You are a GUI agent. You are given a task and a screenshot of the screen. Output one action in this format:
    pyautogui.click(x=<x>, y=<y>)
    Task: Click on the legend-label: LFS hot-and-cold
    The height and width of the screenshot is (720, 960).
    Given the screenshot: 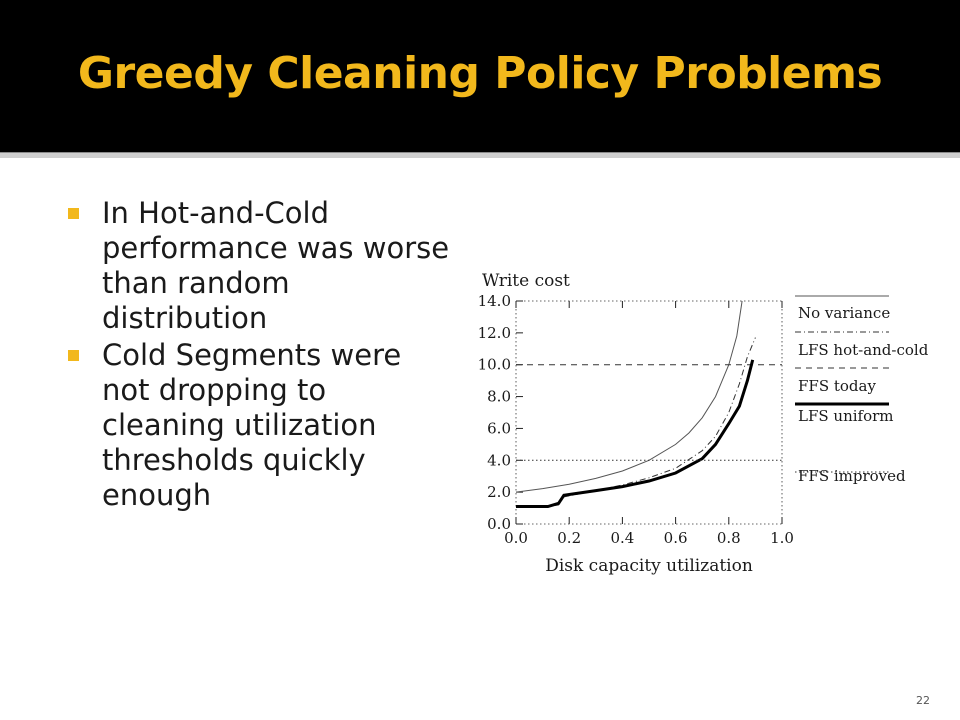 What is the action you would take?
    pyautogui.click(x=863, y=350)
    